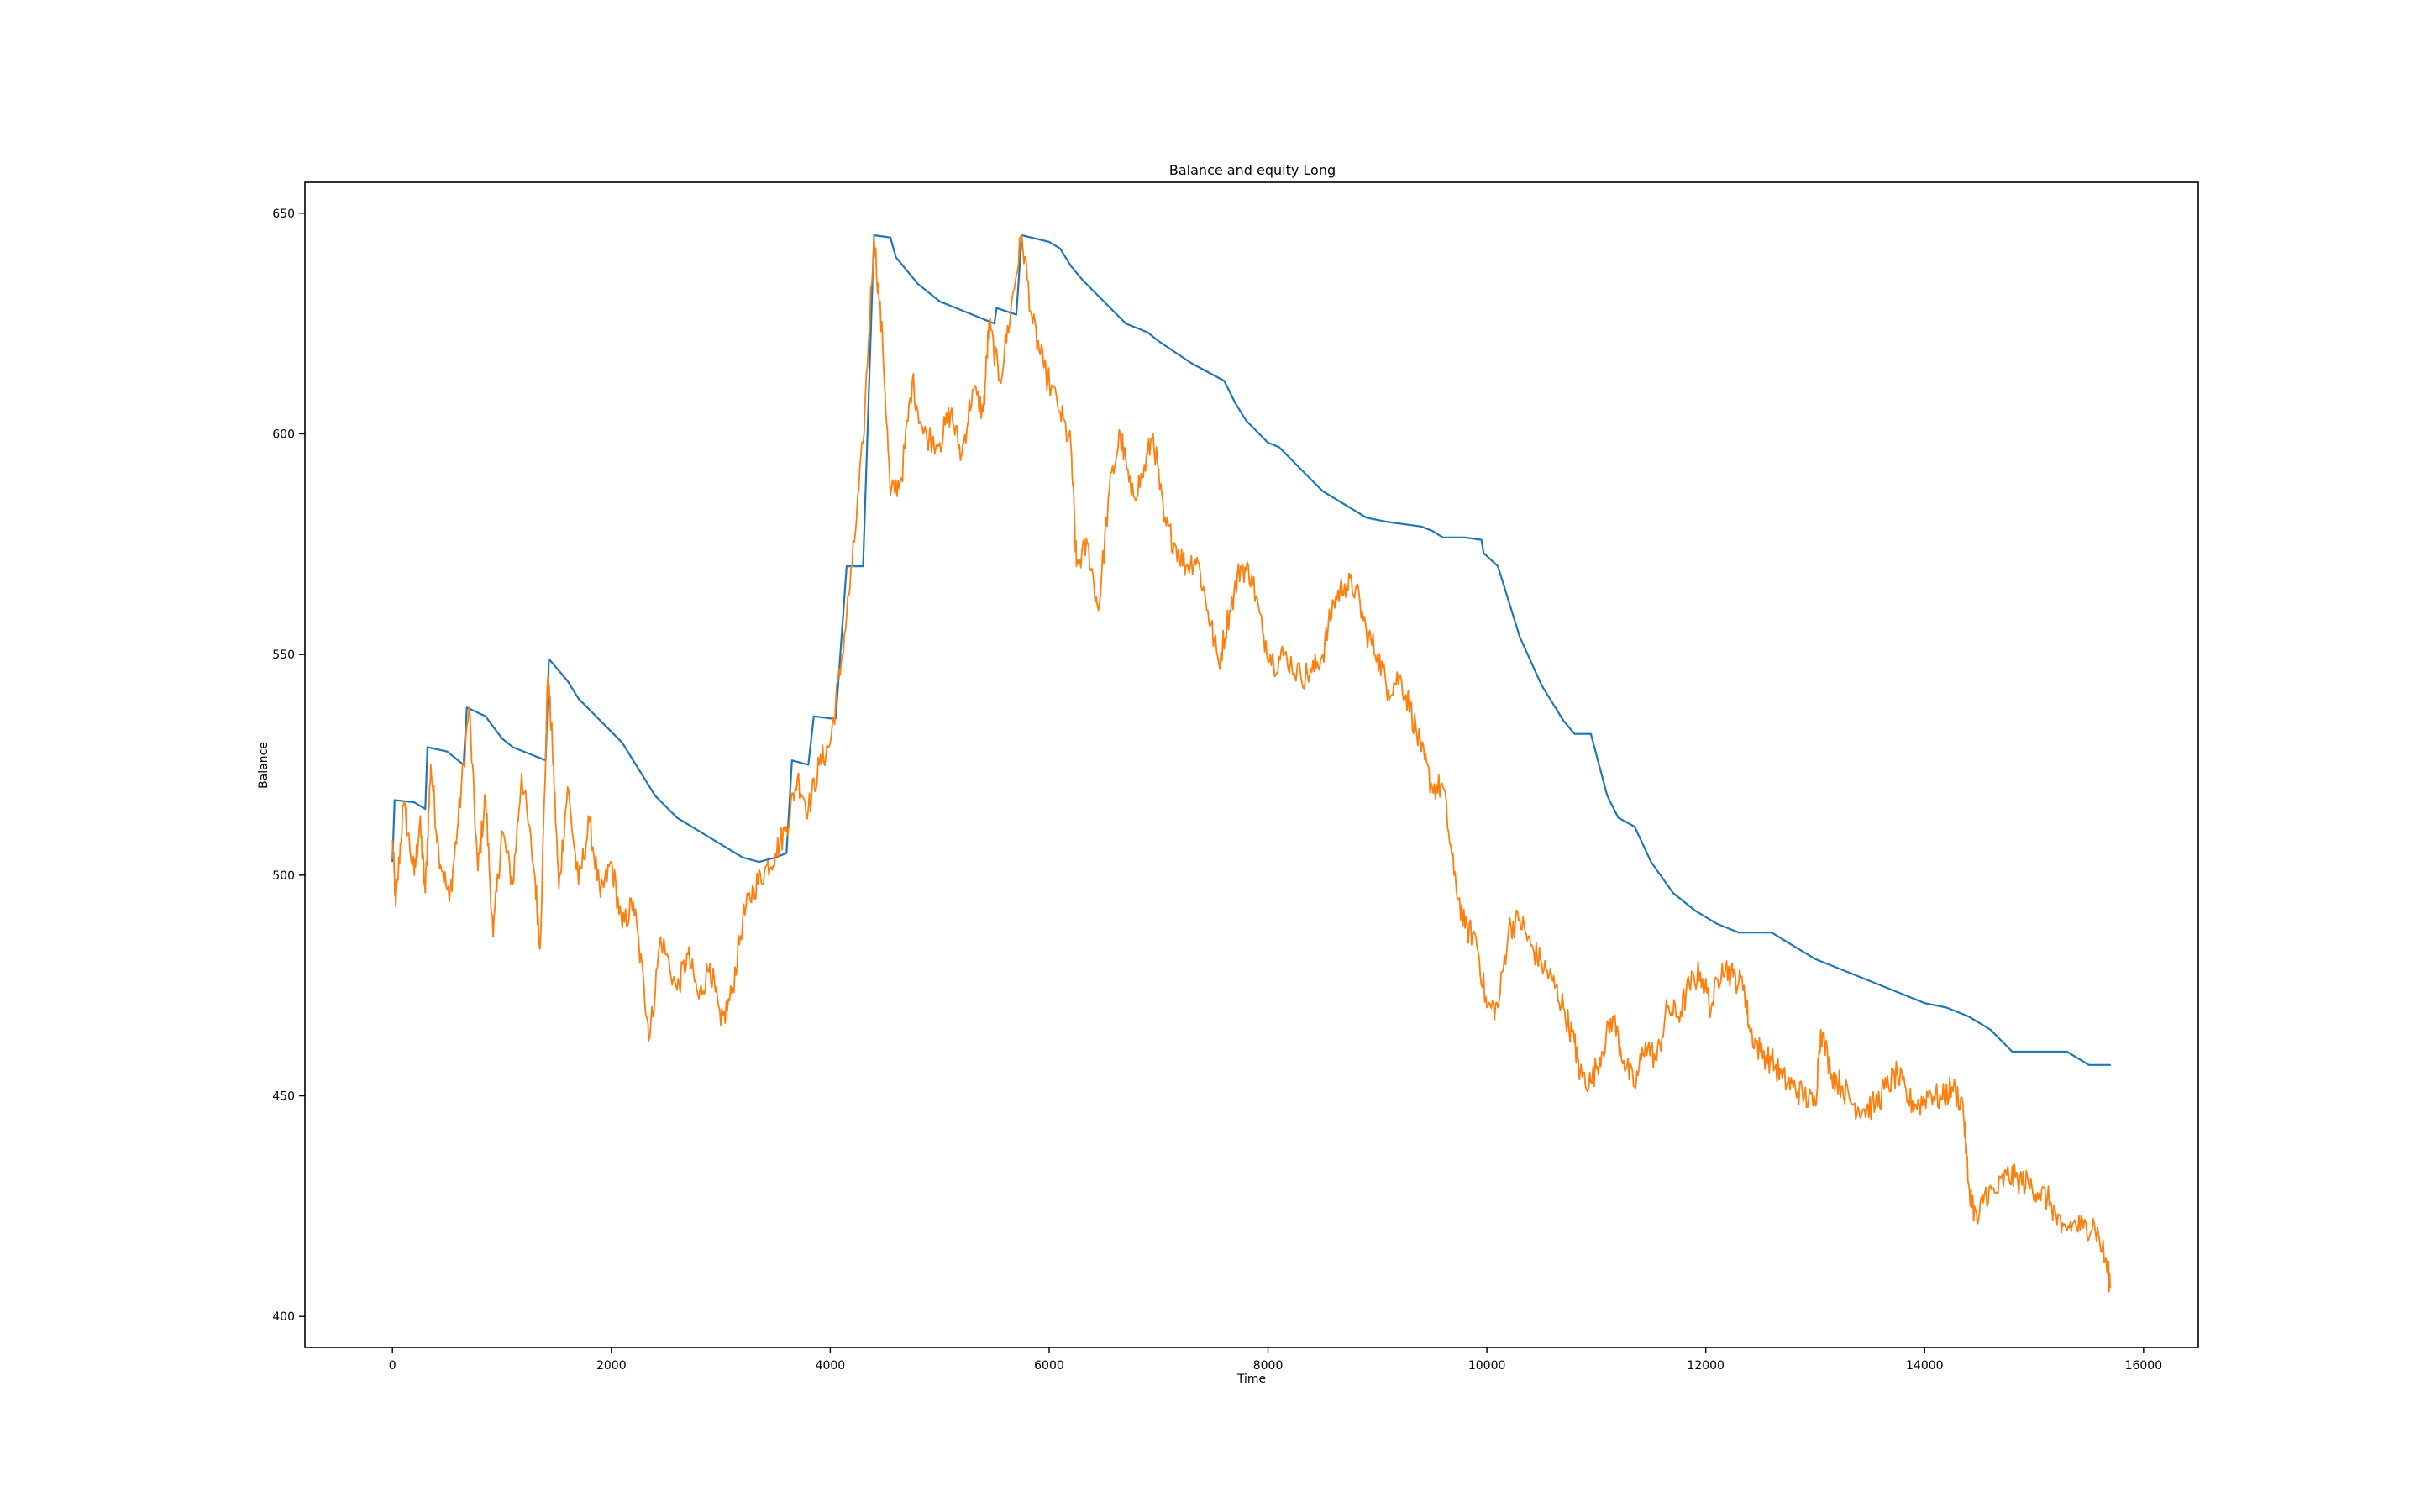 Image resolution: width=2436 pixels, height=1512 pixels. What do you see at coordinates (1251, 1379) in the screenshot?
I see `x-axis-label: Time` at bounding box center [1251, 1379].